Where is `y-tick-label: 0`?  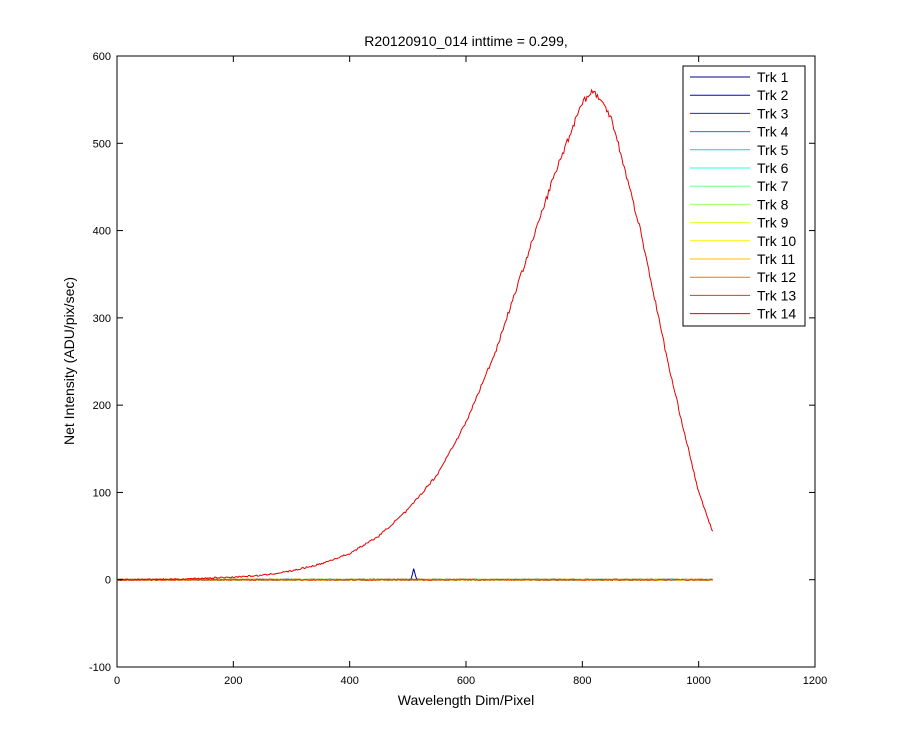 y-tick-label: 0 is located at coordinates (108, 581).